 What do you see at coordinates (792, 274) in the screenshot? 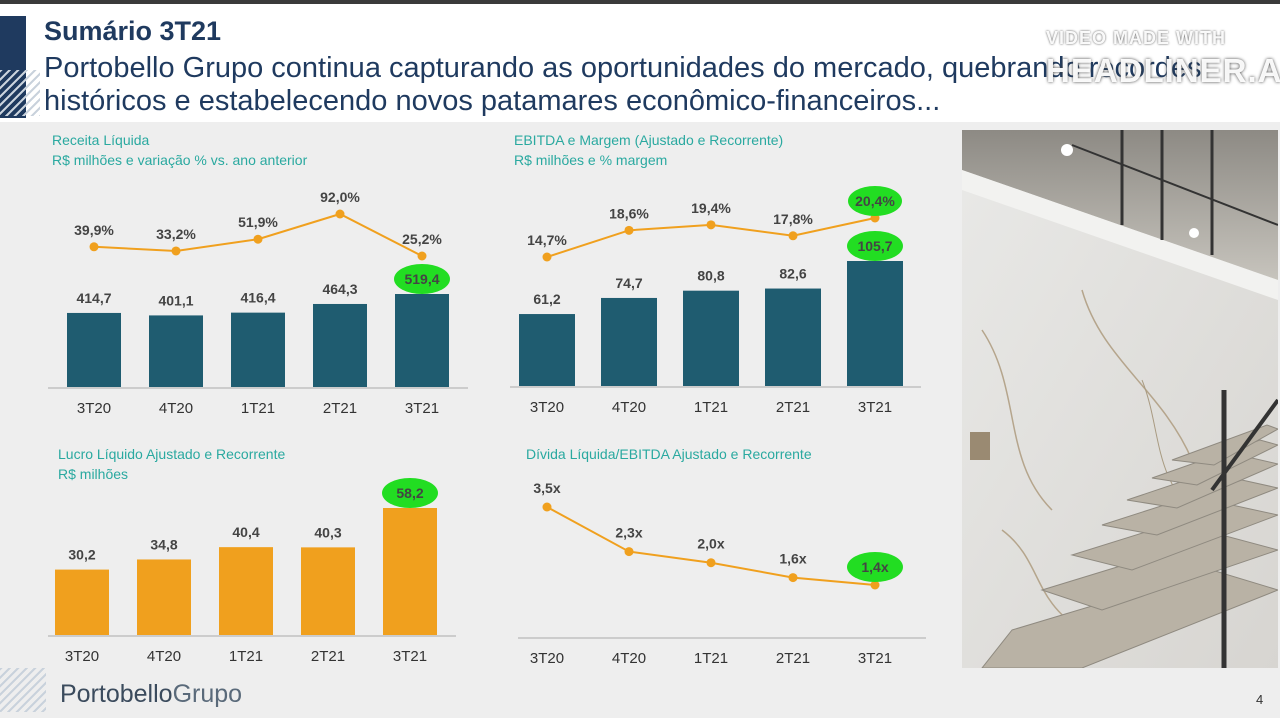
I see `bar-value-label: 82,6` at bounding box center [792, 274].